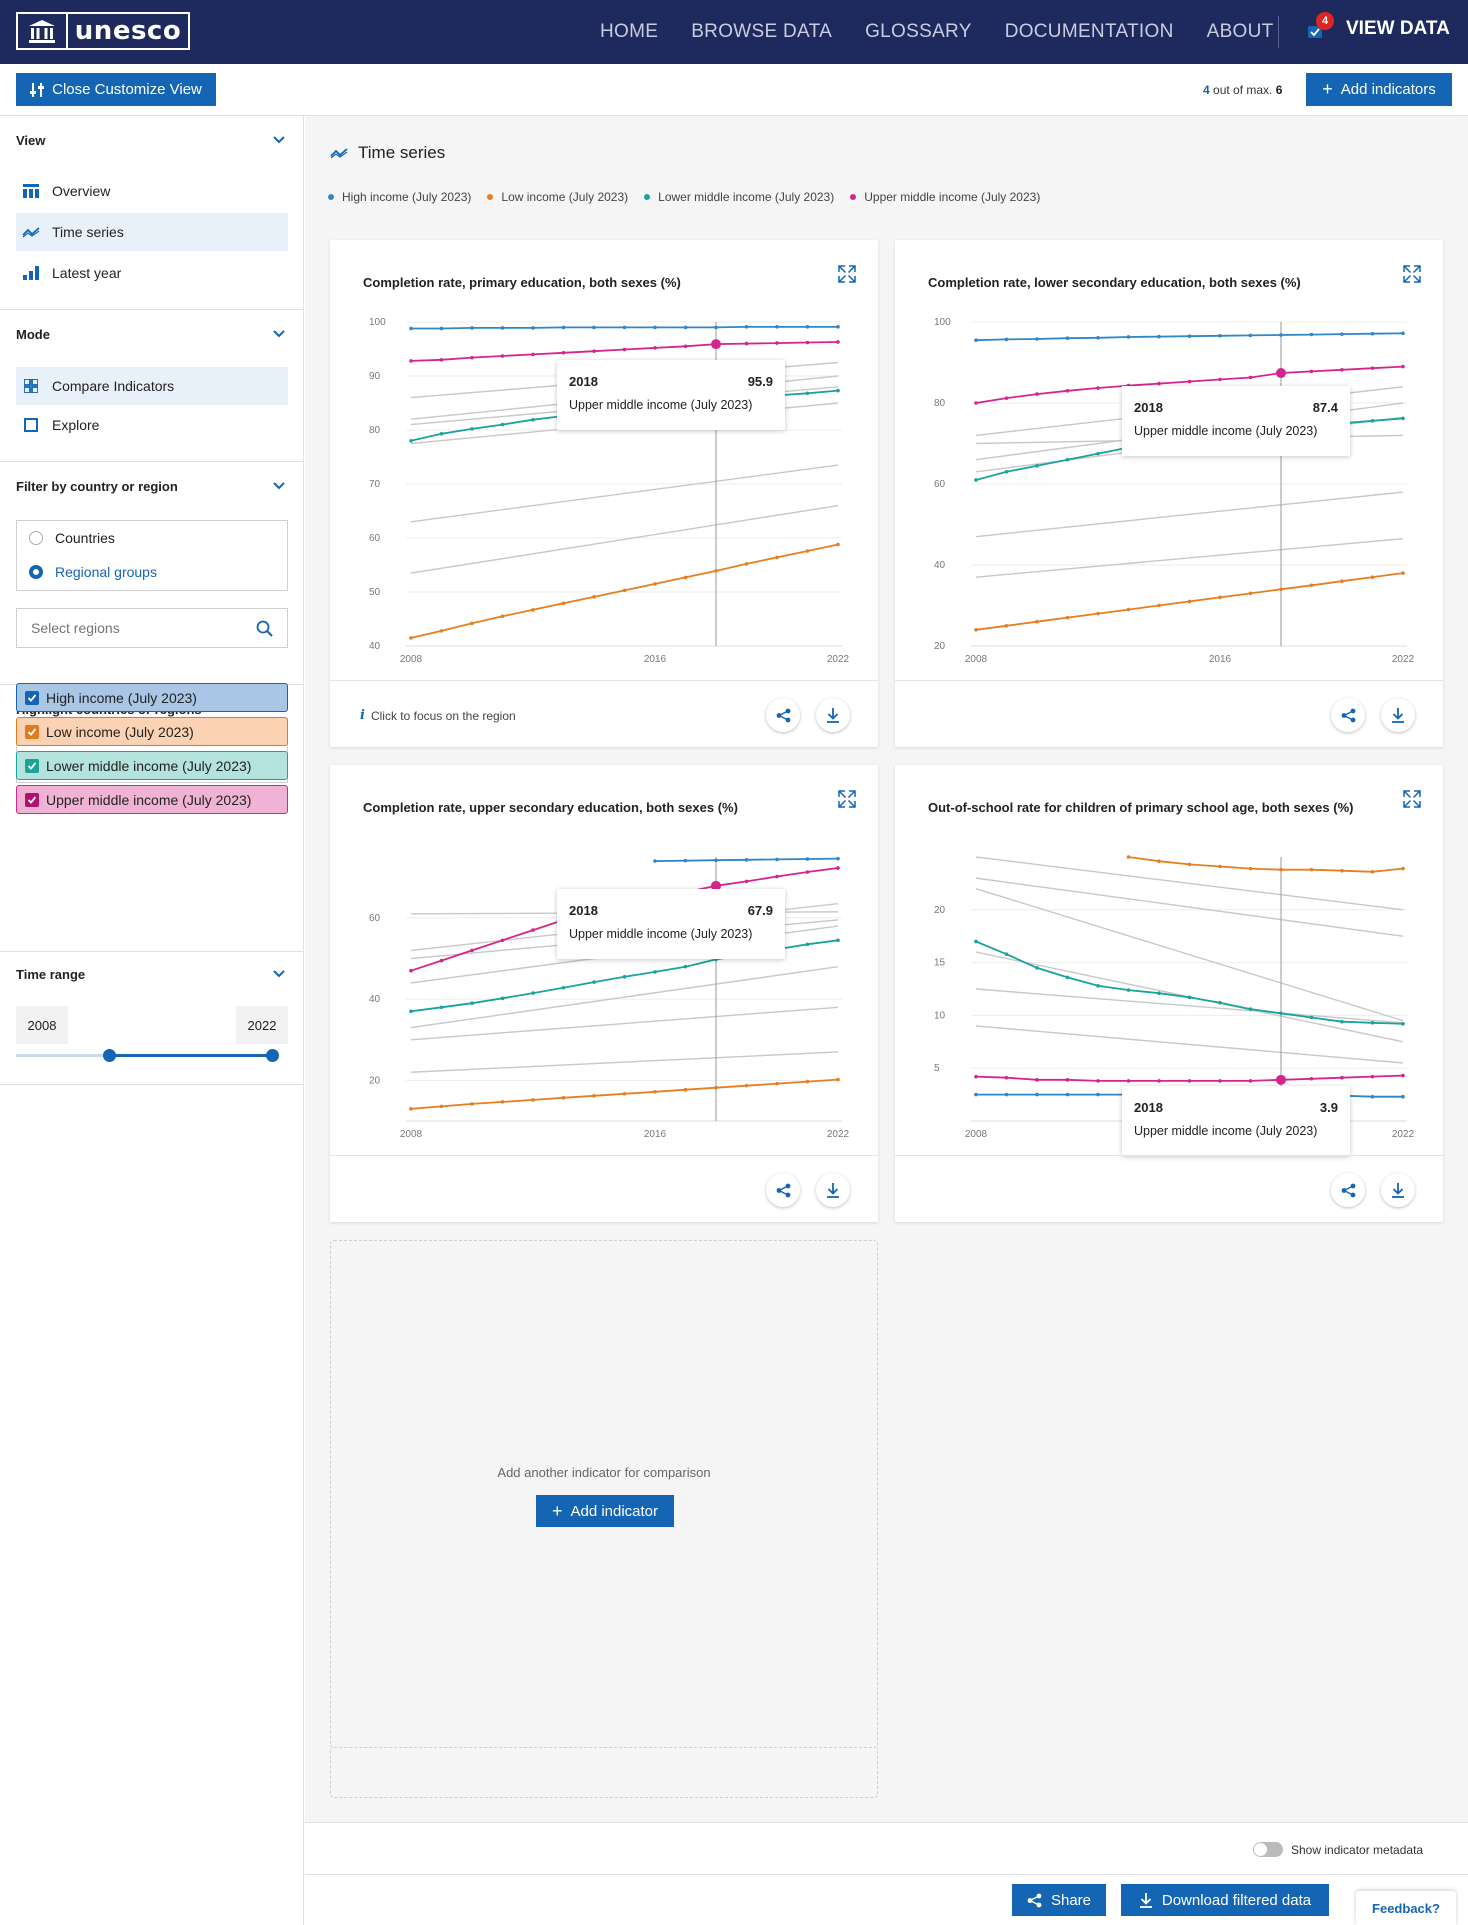  I want to click on hovered-point, so click(1281, 373).